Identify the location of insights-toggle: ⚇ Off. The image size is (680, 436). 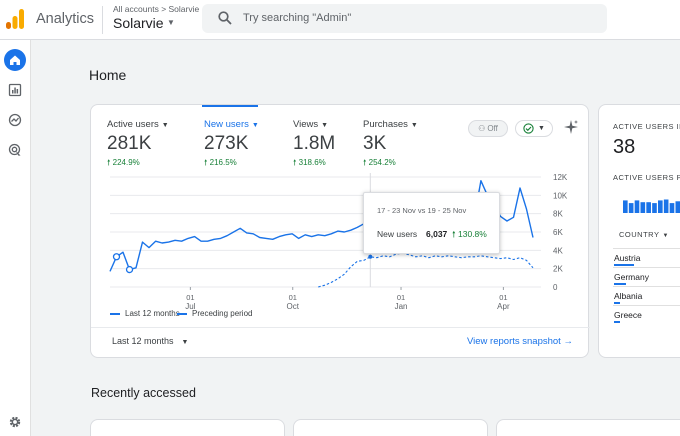
(488, 128).